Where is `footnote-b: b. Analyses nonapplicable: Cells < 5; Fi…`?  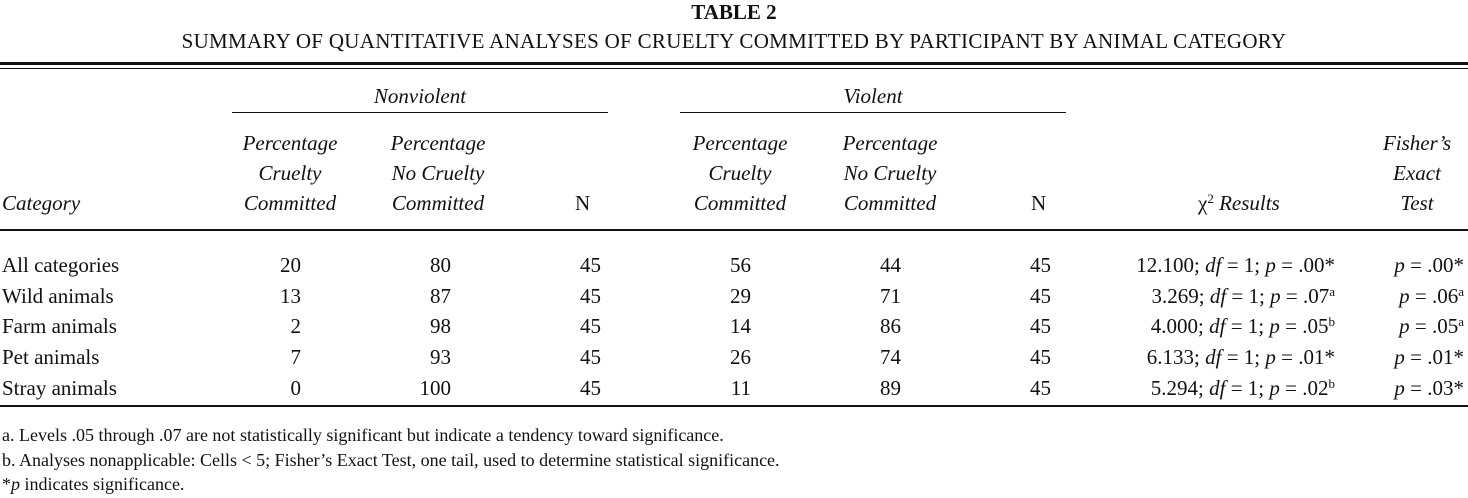 footnote-b: b. Analyses nonapplicable: Cells < 5; Fi… is located at coordinates (391, 460).